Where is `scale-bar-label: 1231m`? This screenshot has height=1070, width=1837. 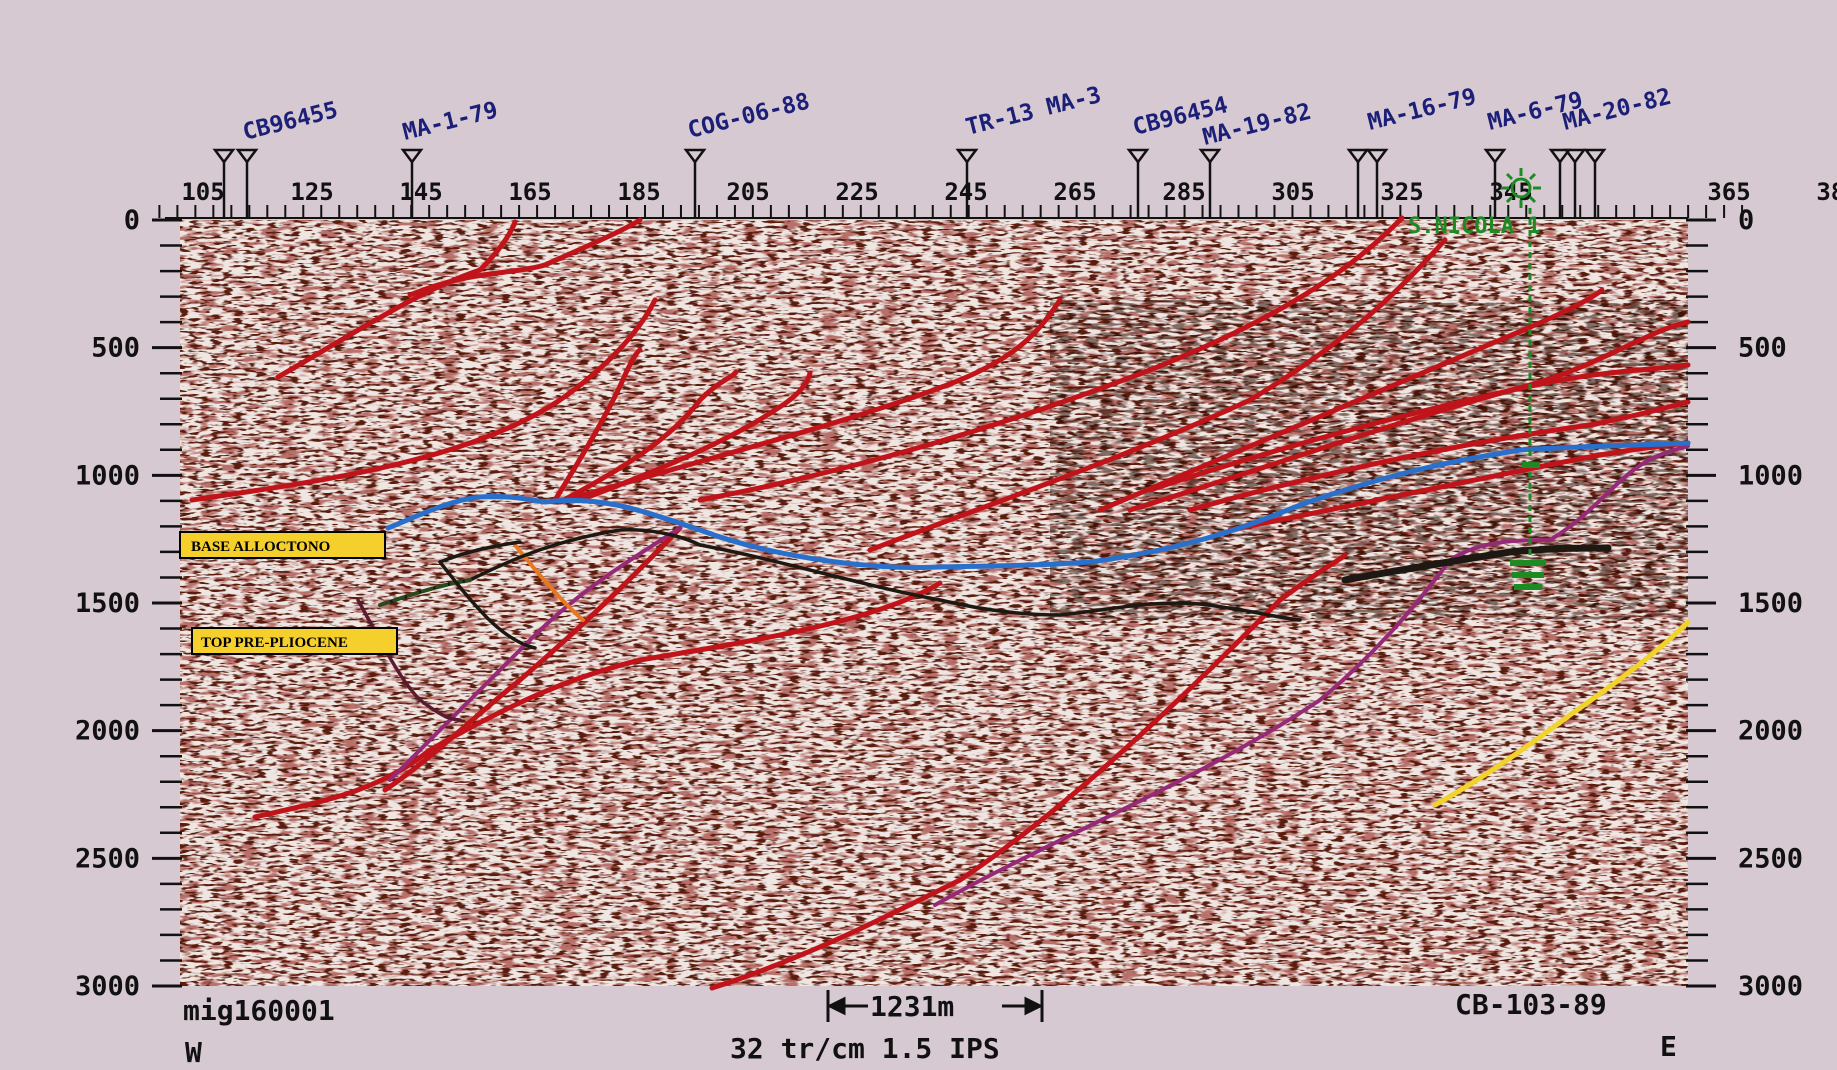
scale-bar-label: 1231m is located at coordinates (912, 1006).